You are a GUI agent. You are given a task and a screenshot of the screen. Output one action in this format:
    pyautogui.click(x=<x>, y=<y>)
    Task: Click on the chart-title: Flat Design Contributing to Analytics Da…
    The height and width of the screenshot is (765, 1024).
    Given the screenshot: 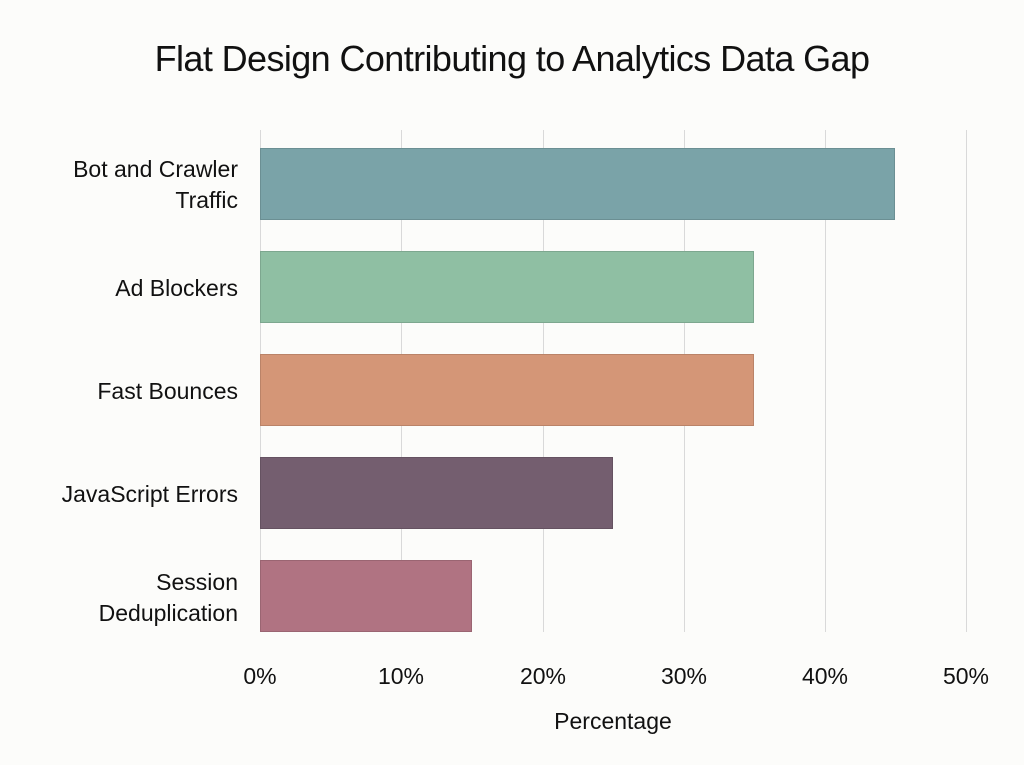 What is the action you would take?
    pyautogui.click(x=512, y=58)
    